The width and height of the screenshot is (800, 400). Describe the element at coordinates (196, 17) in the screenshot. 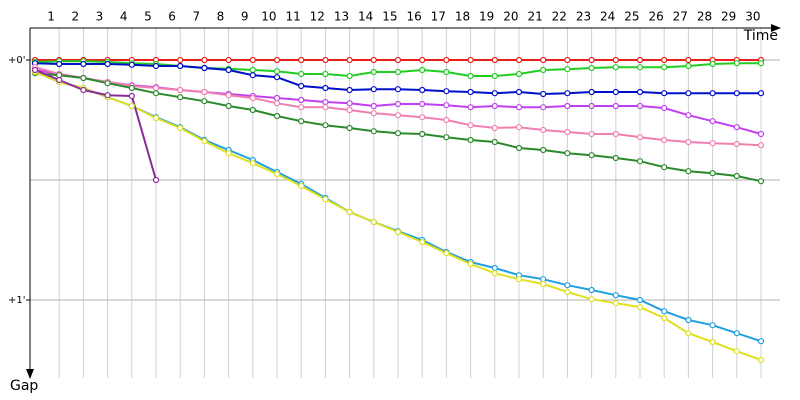

I see `x-tick-label: 7` at that location.